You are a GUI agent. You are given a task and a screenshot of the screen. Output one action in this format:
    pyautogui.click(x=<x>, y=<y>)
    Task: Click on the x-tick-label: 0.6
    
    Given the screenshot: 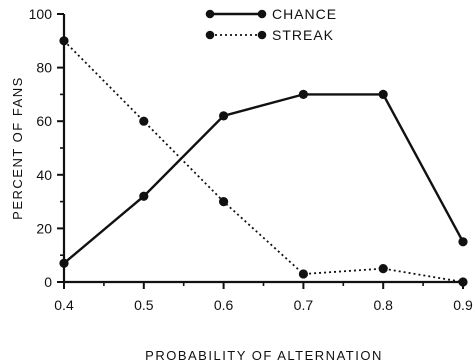 What is the action you would take?
    pyautogui.click(x=224, y=305)
    